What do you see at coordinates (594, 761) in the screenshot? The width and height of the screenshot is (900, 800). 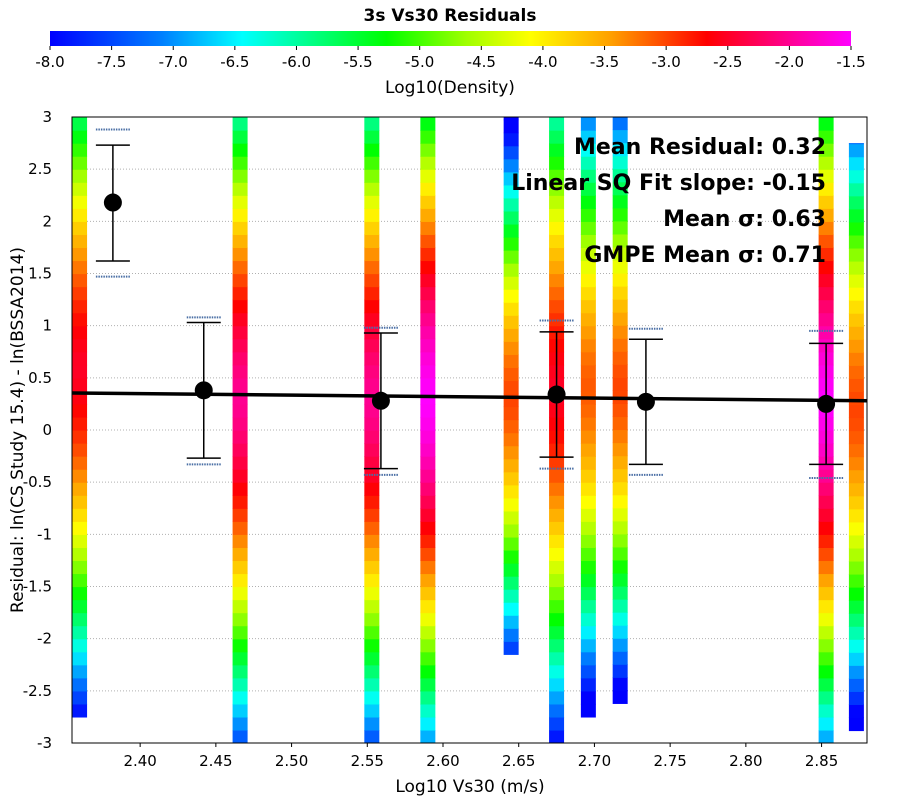 I see `x-tick-label: 2.70` at bounding box center [594, 761].